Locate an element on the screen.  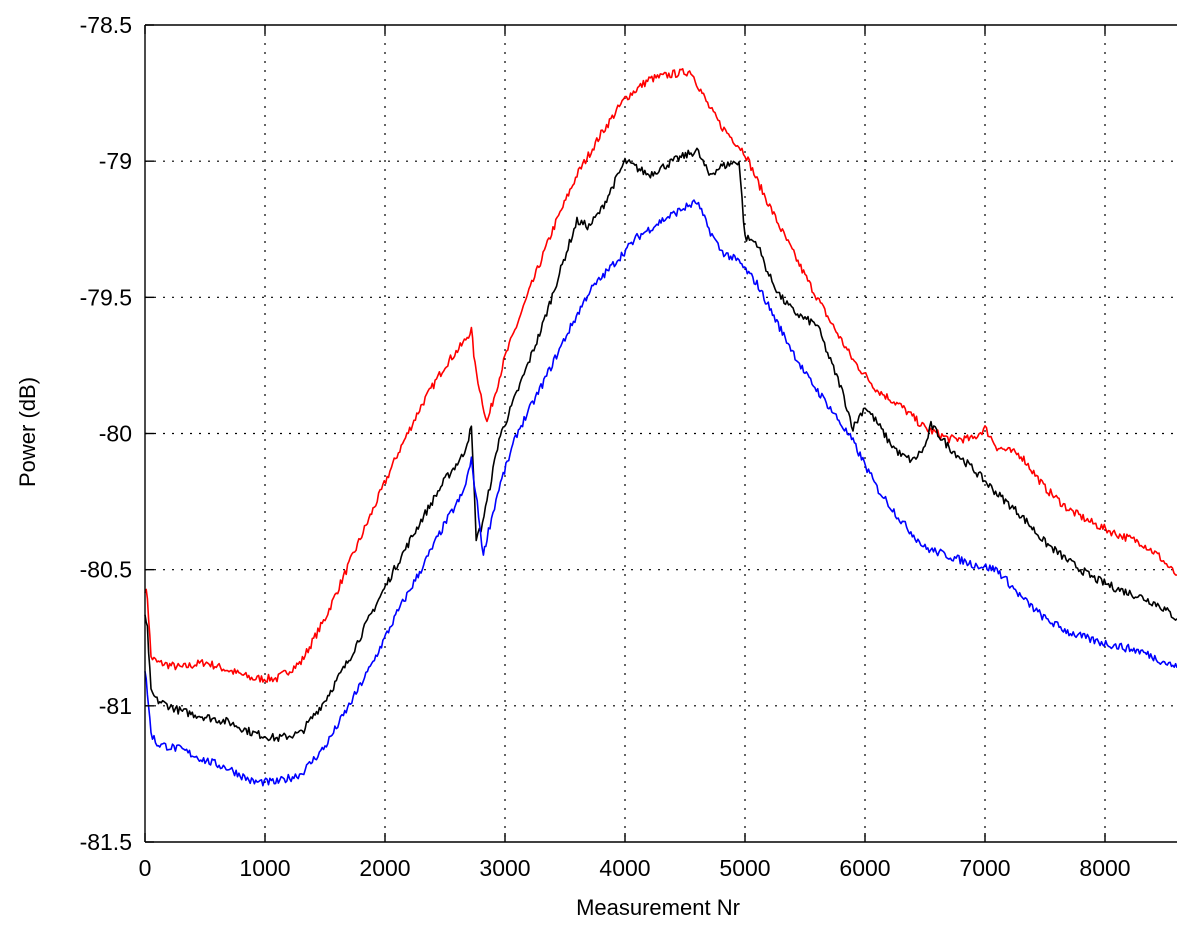
x-tick-label: 8000 is located at coordinates (1104, 868).